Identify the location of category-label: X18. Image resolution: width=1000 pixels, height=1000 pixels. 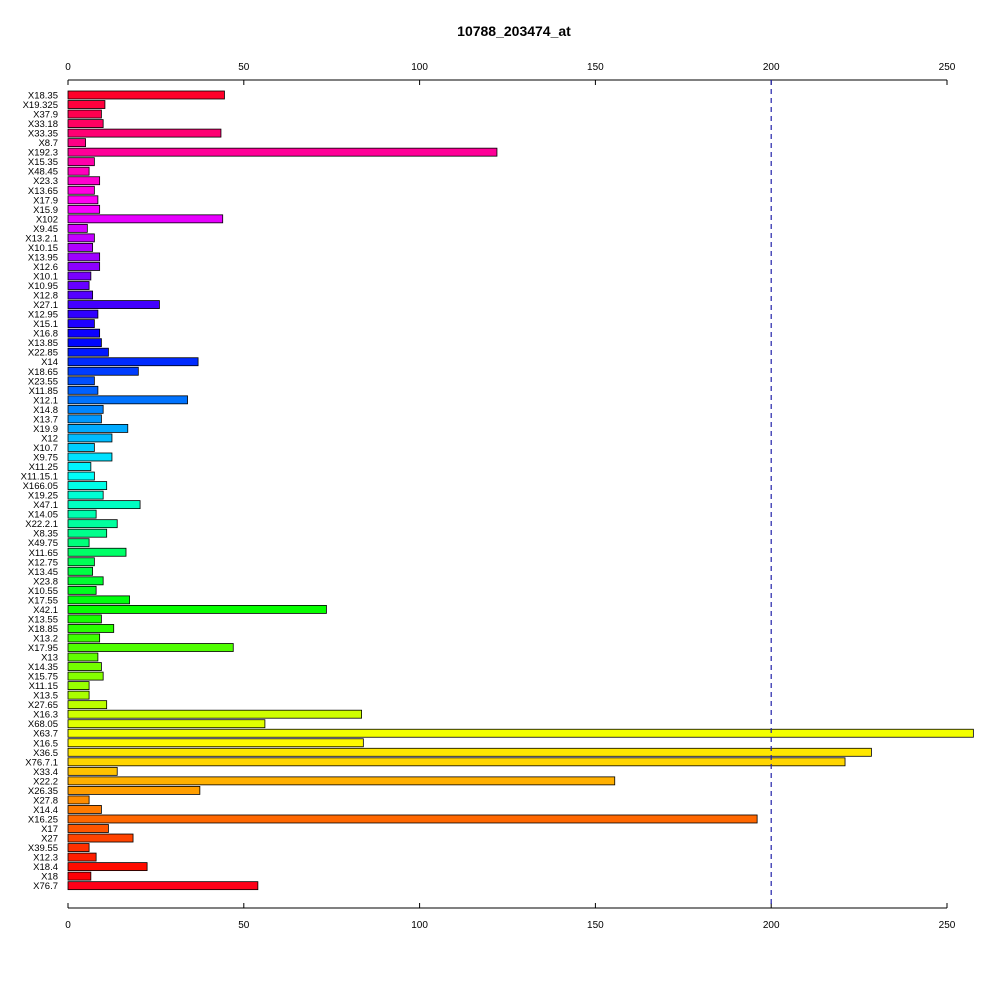
(49, 877).